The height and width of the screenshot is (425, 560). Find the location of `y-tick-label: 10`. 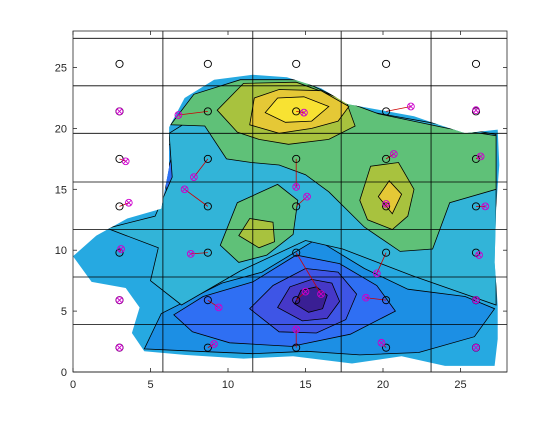

y-tick-label: 10 is located at coordinates (61, 251).